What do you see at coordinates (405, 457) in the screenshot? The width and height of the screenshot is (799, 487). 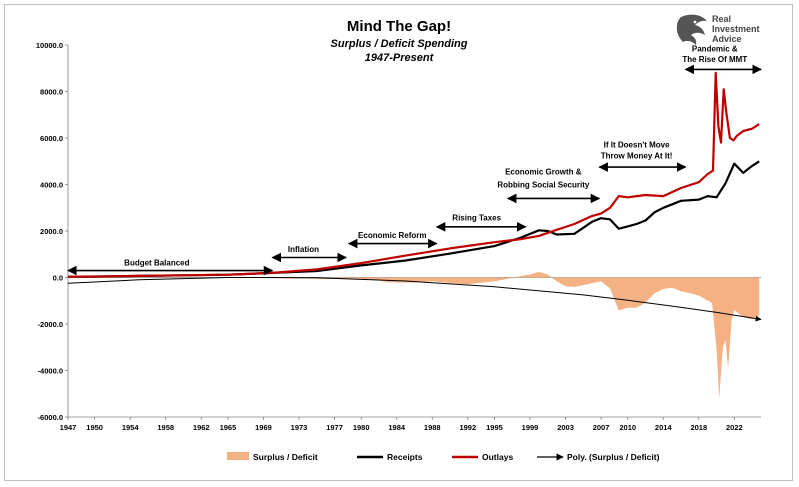 I see `legend-label-receipts: Receipts` at bounding box center [405, 457].